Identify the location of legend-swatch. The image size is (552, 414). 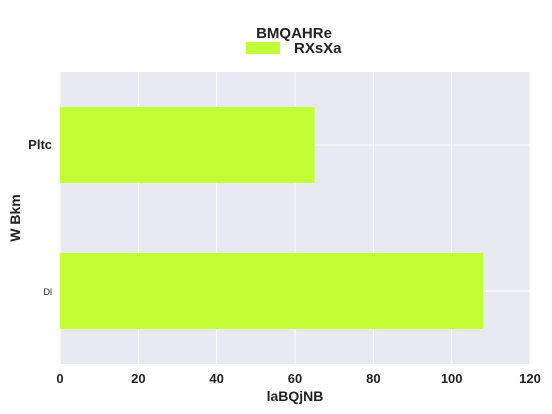
(263, 48).